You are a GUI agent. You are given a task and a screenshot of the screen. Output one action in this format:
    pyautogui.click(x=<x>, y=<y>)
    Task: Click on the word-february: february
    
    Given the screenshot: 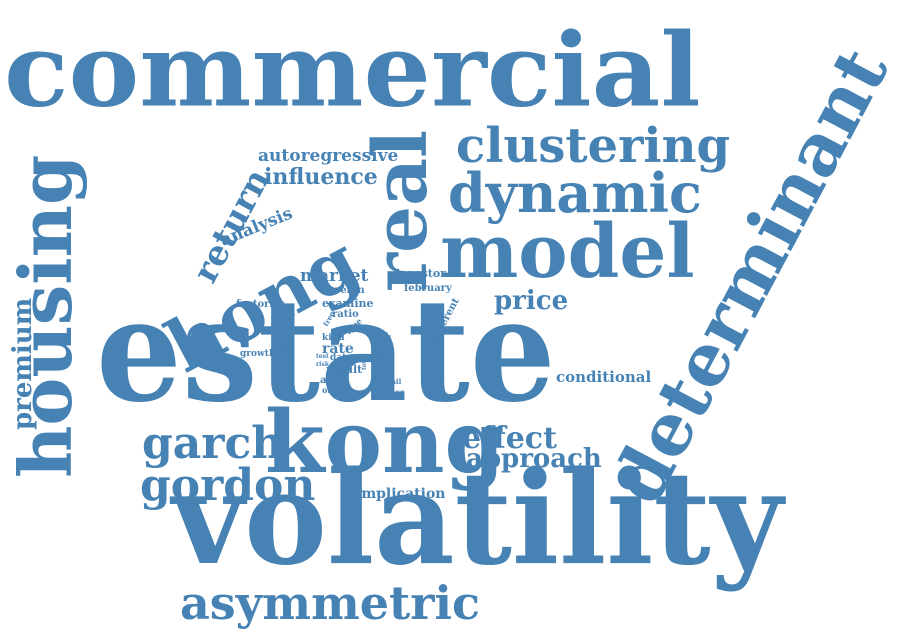 What is the action you would take?
    pyautogui.click(x=428, y=288)
    